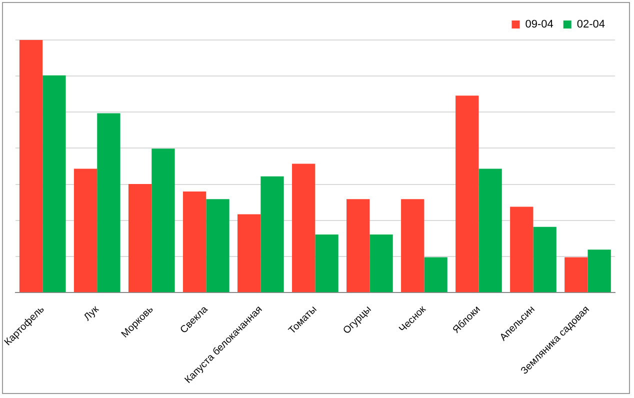 This screenshot has height=398, width=634. What do you see at coordinates (591, 24) in the screenshot?
I see `legend-label: 02-04` at bounding box center [591, 24].